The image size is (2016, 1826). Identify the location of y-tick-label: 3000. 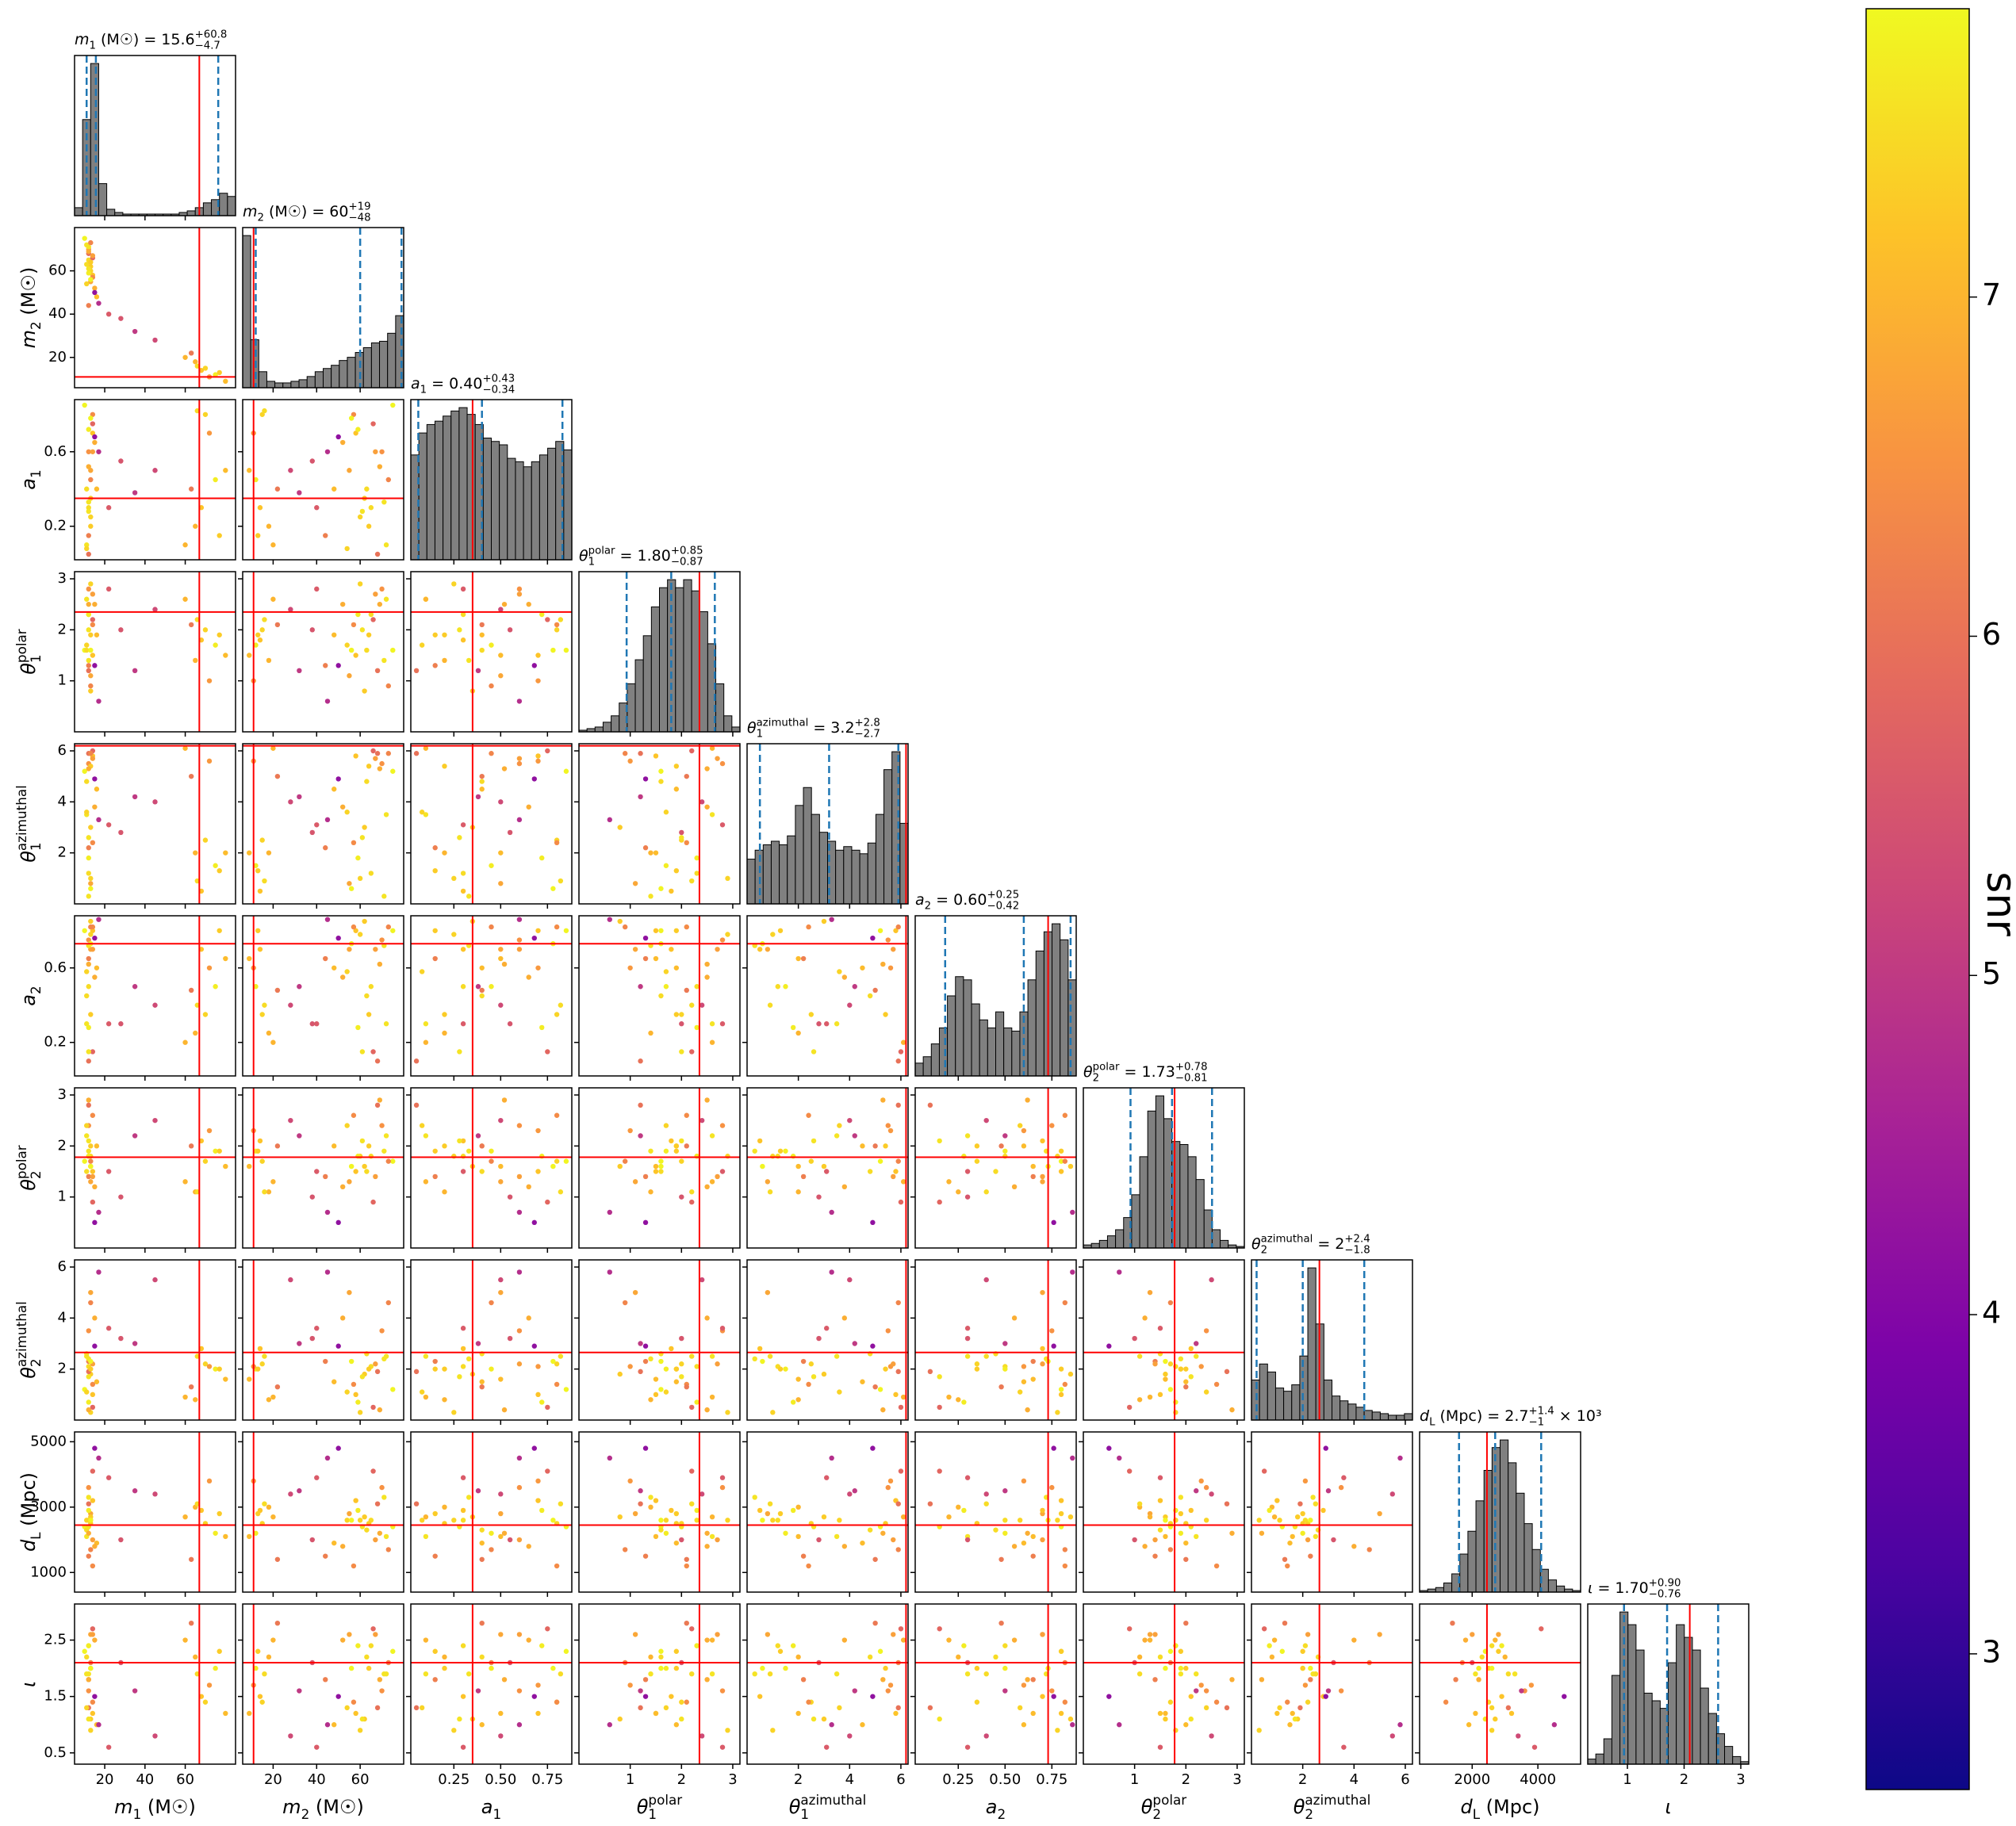
(48, 1507).